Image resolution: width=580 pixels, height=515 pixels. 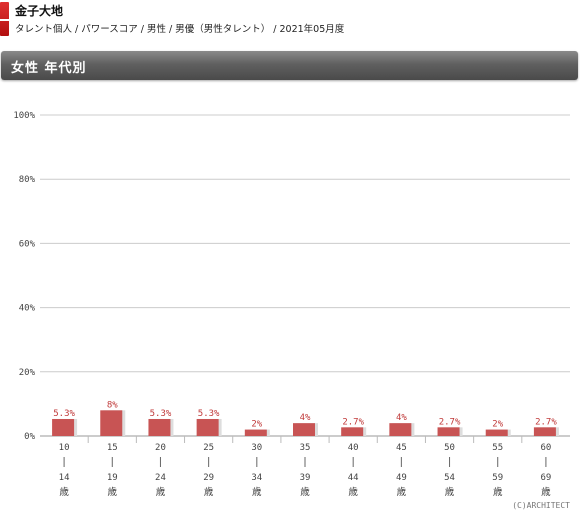 I want to click on x-tick-label-to: 24, so click(x=160, y=478).